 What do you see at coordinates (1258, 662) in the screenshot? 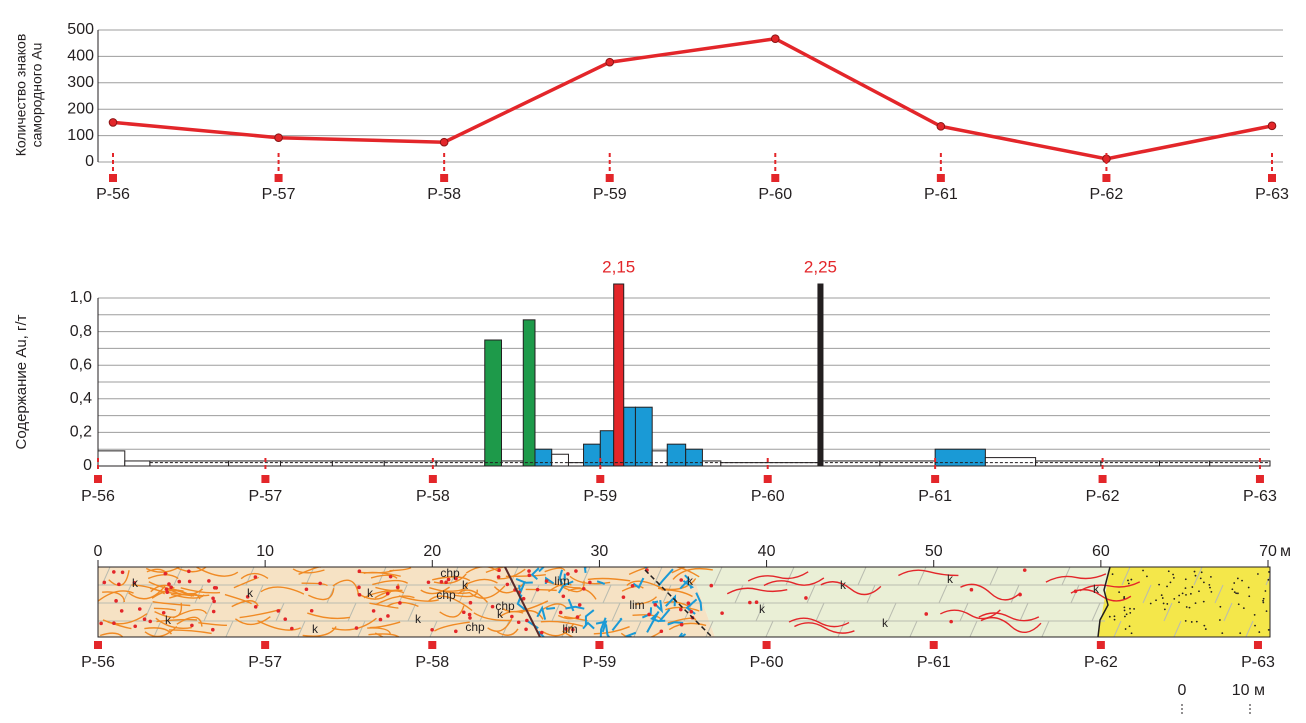
I see `station-label: P-63` at bounding box center [1258, 662].